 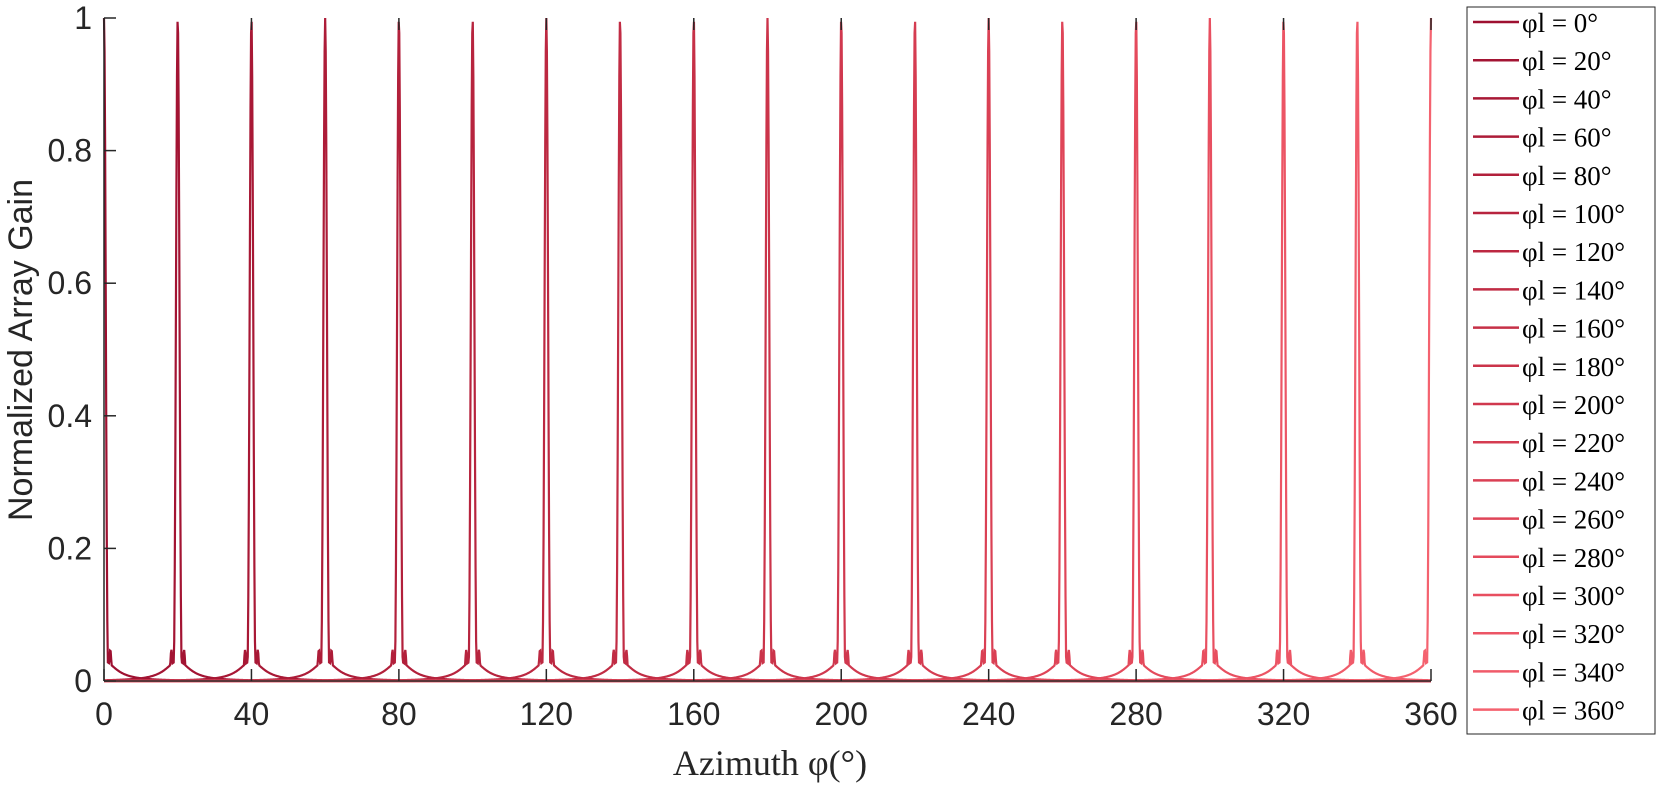 I want to click on legend-label: φl = 80°, so click(x=1567, y=176).